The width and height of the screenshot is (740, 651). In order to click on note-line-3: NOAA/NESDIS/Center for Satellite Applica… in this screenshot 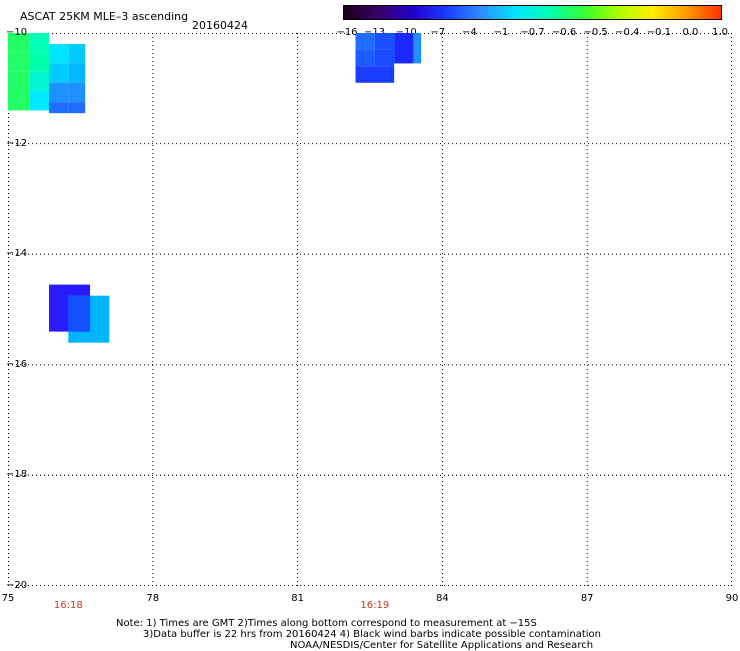, I will do `click(442, 645)`.